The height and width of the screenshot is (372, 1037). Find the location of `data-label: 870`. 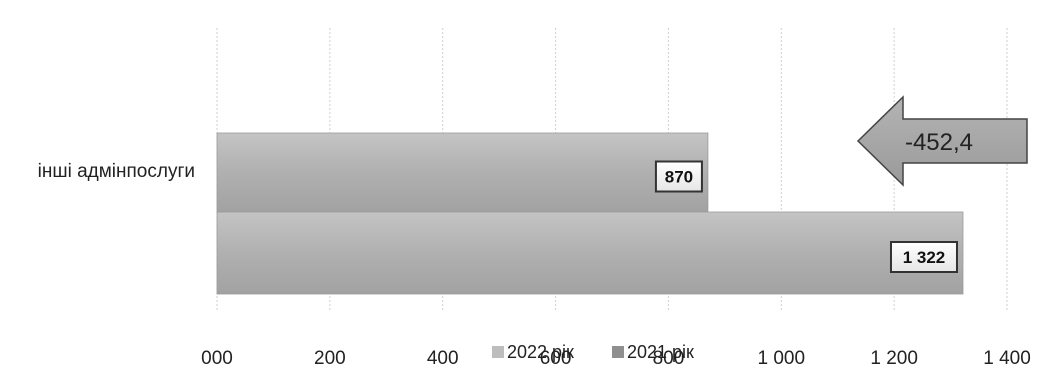

data-label: 870 is located at coordinates (679, 177).